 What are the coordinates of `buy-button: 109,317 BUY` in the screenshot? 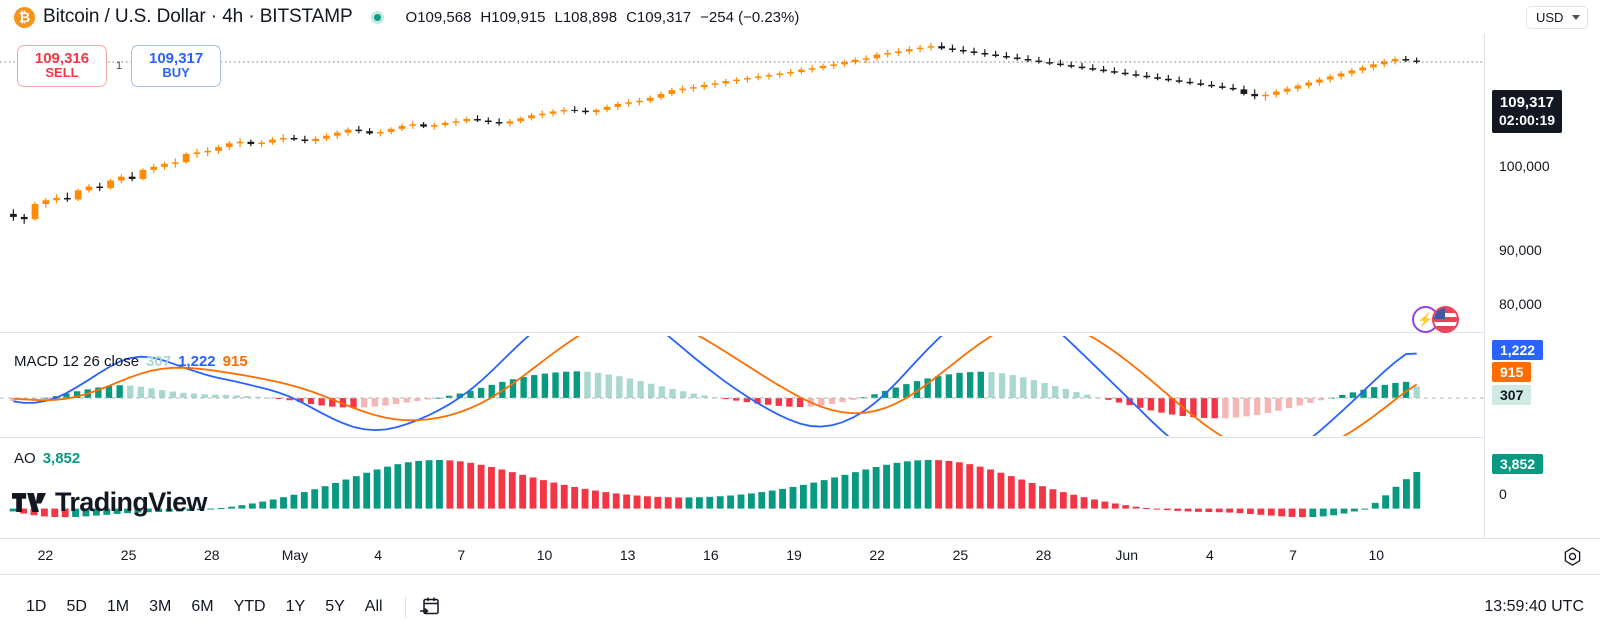 It's located at (176, 66).